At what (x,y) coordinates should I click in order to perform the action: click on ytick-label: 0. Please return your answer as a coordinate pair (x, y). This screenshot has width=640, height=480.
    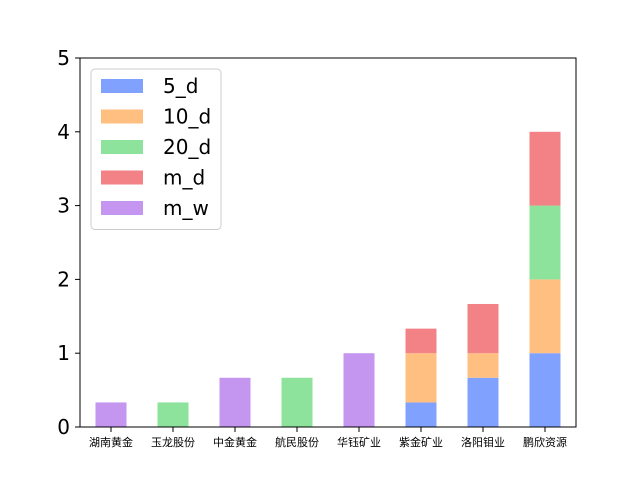
    Looking at the image, I should click on (63, 427).